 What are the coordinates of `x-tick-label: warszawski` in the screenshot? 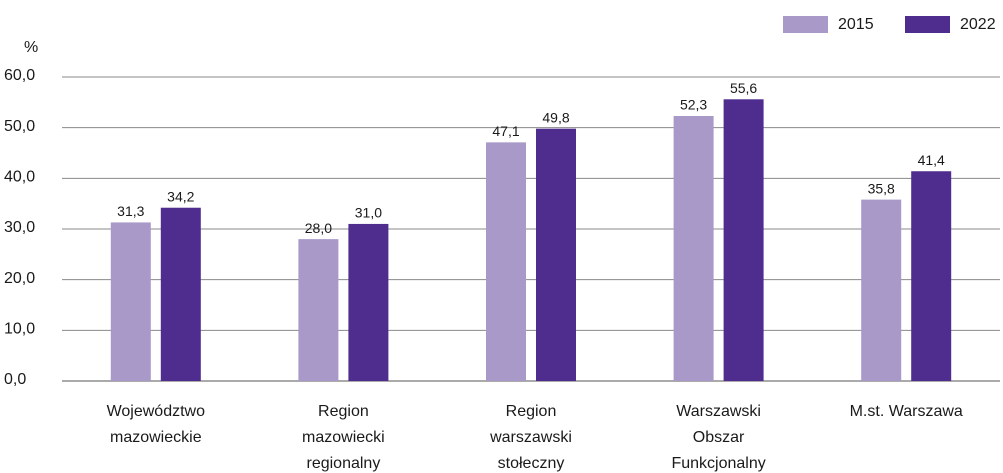 It's located at (530, 437).